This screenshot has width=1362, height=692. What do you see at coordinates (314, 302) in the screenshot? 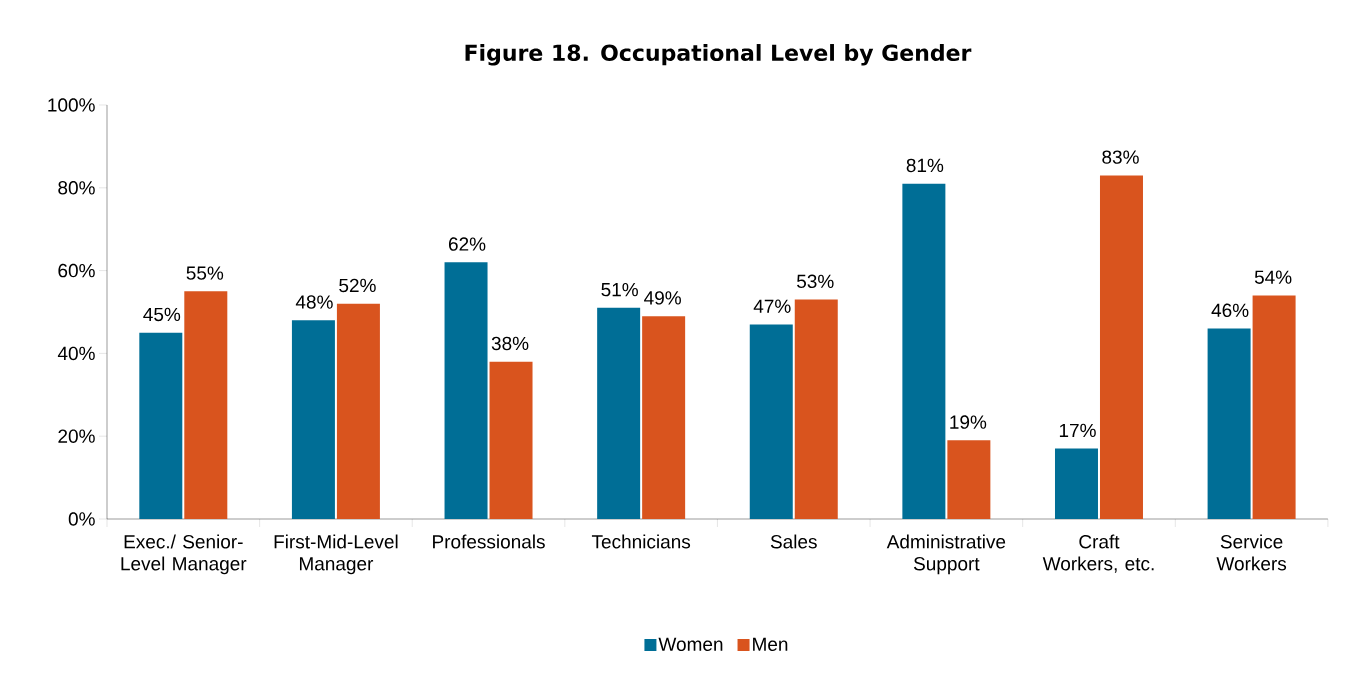
I see `data-label: 48%` at bounding box center [314, 302].